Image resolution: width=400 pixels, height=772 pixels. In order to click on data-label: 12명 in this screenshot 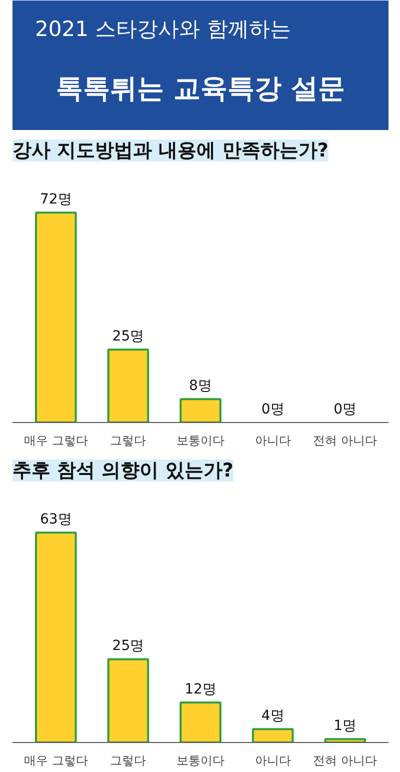, I will do `click(200, 690)`.